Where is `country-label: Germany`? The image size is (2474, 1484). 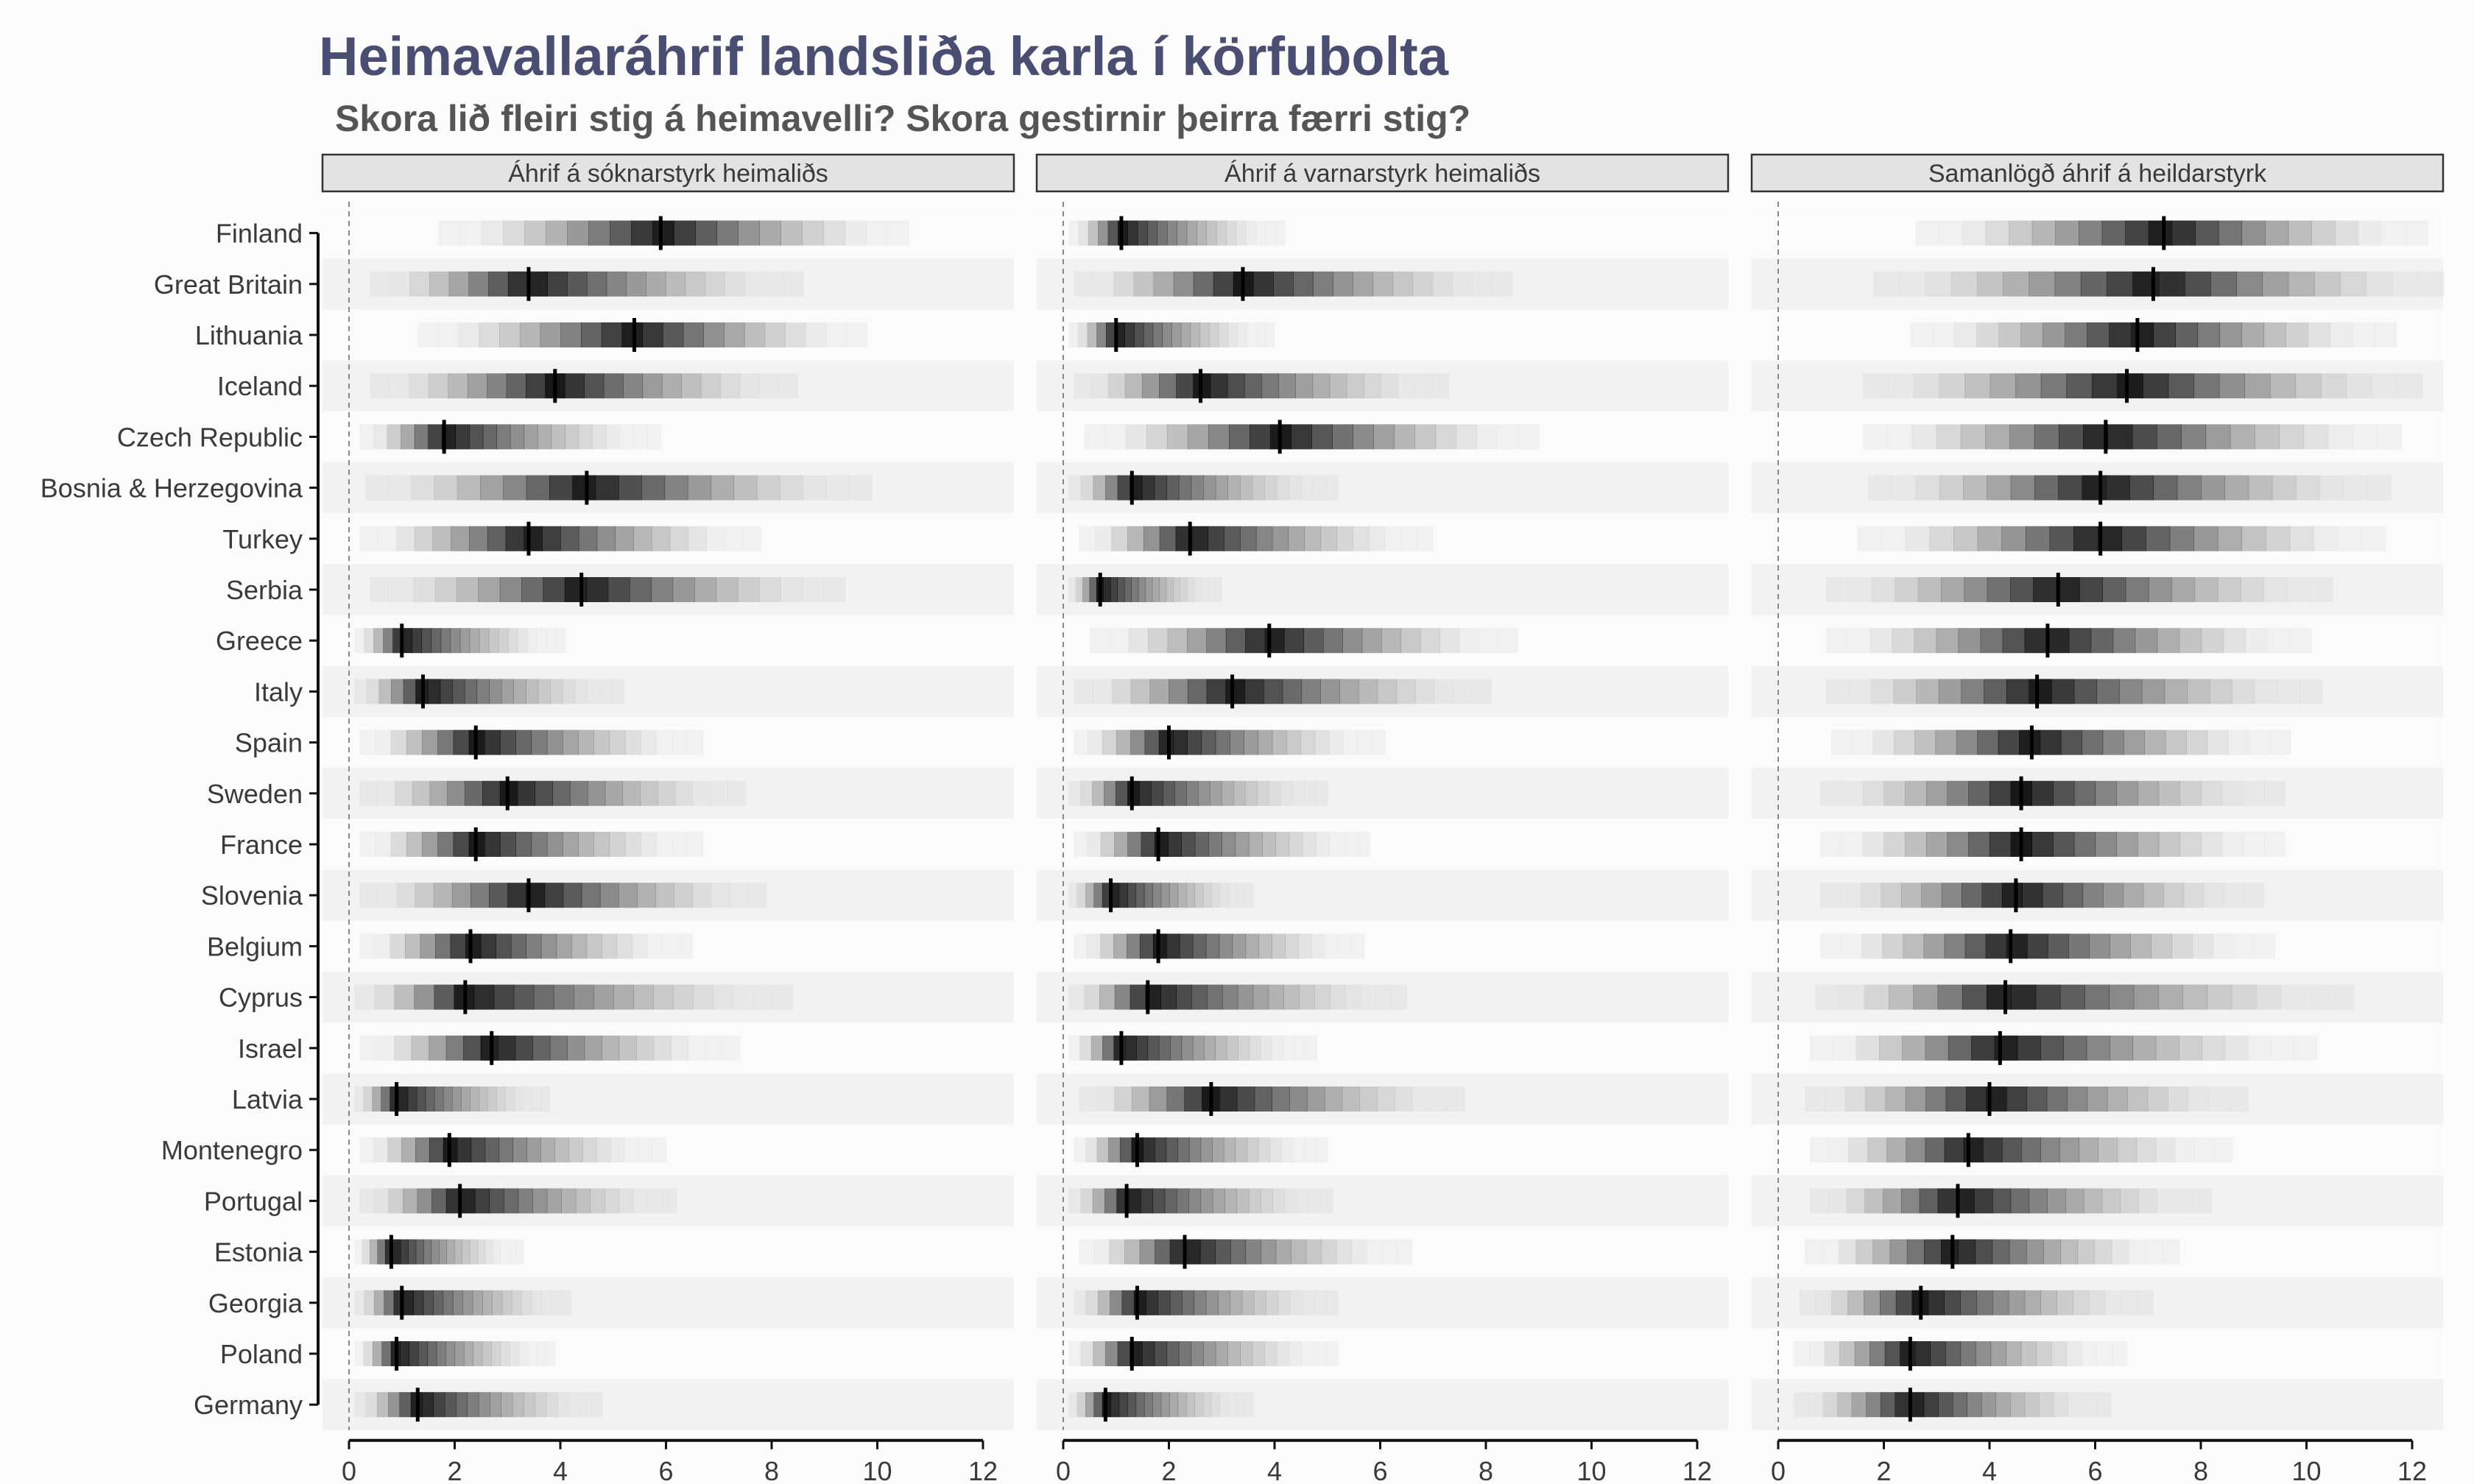
country-label: Germany is located at coordinates (249, 1405).